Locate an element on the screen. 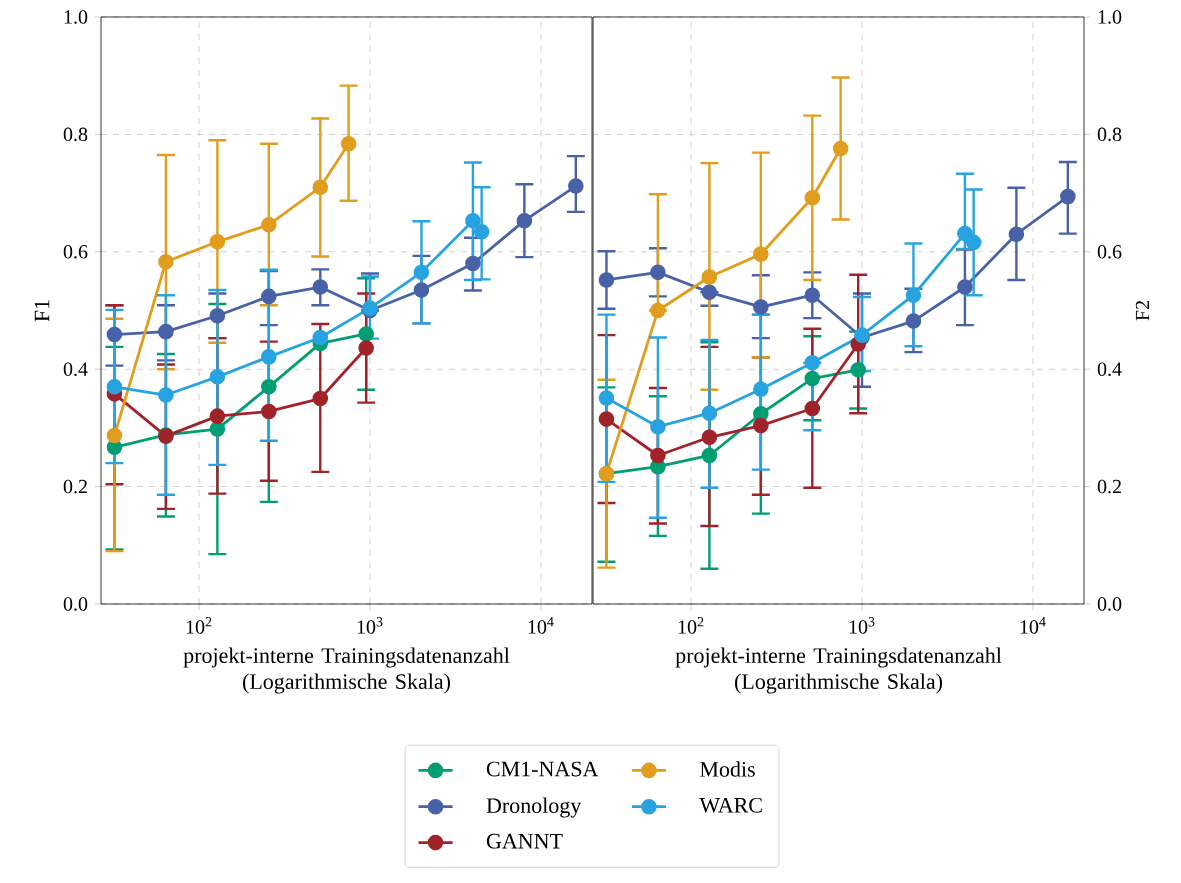 The height and width of the screenshot is (883, 1181). legend-label: Dronology is located at coordinates (534, 807).